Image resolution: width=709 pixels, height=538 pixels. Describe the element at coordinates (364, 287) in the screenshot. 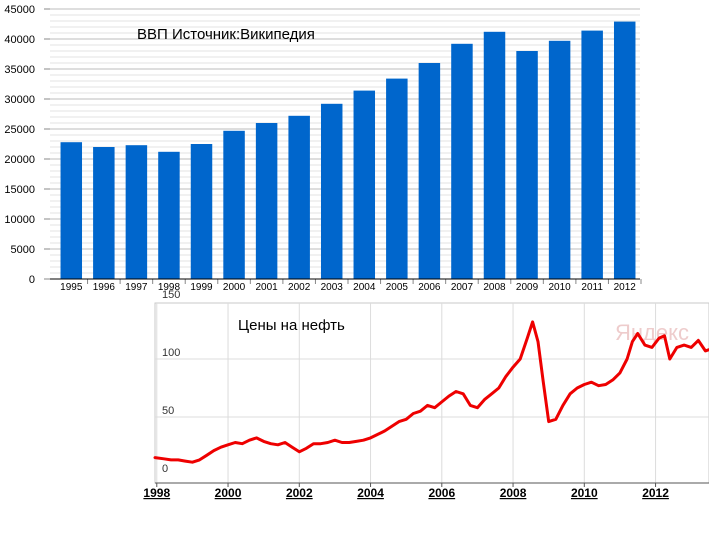

I see `bar-x-tick-label: 2004` at that location.